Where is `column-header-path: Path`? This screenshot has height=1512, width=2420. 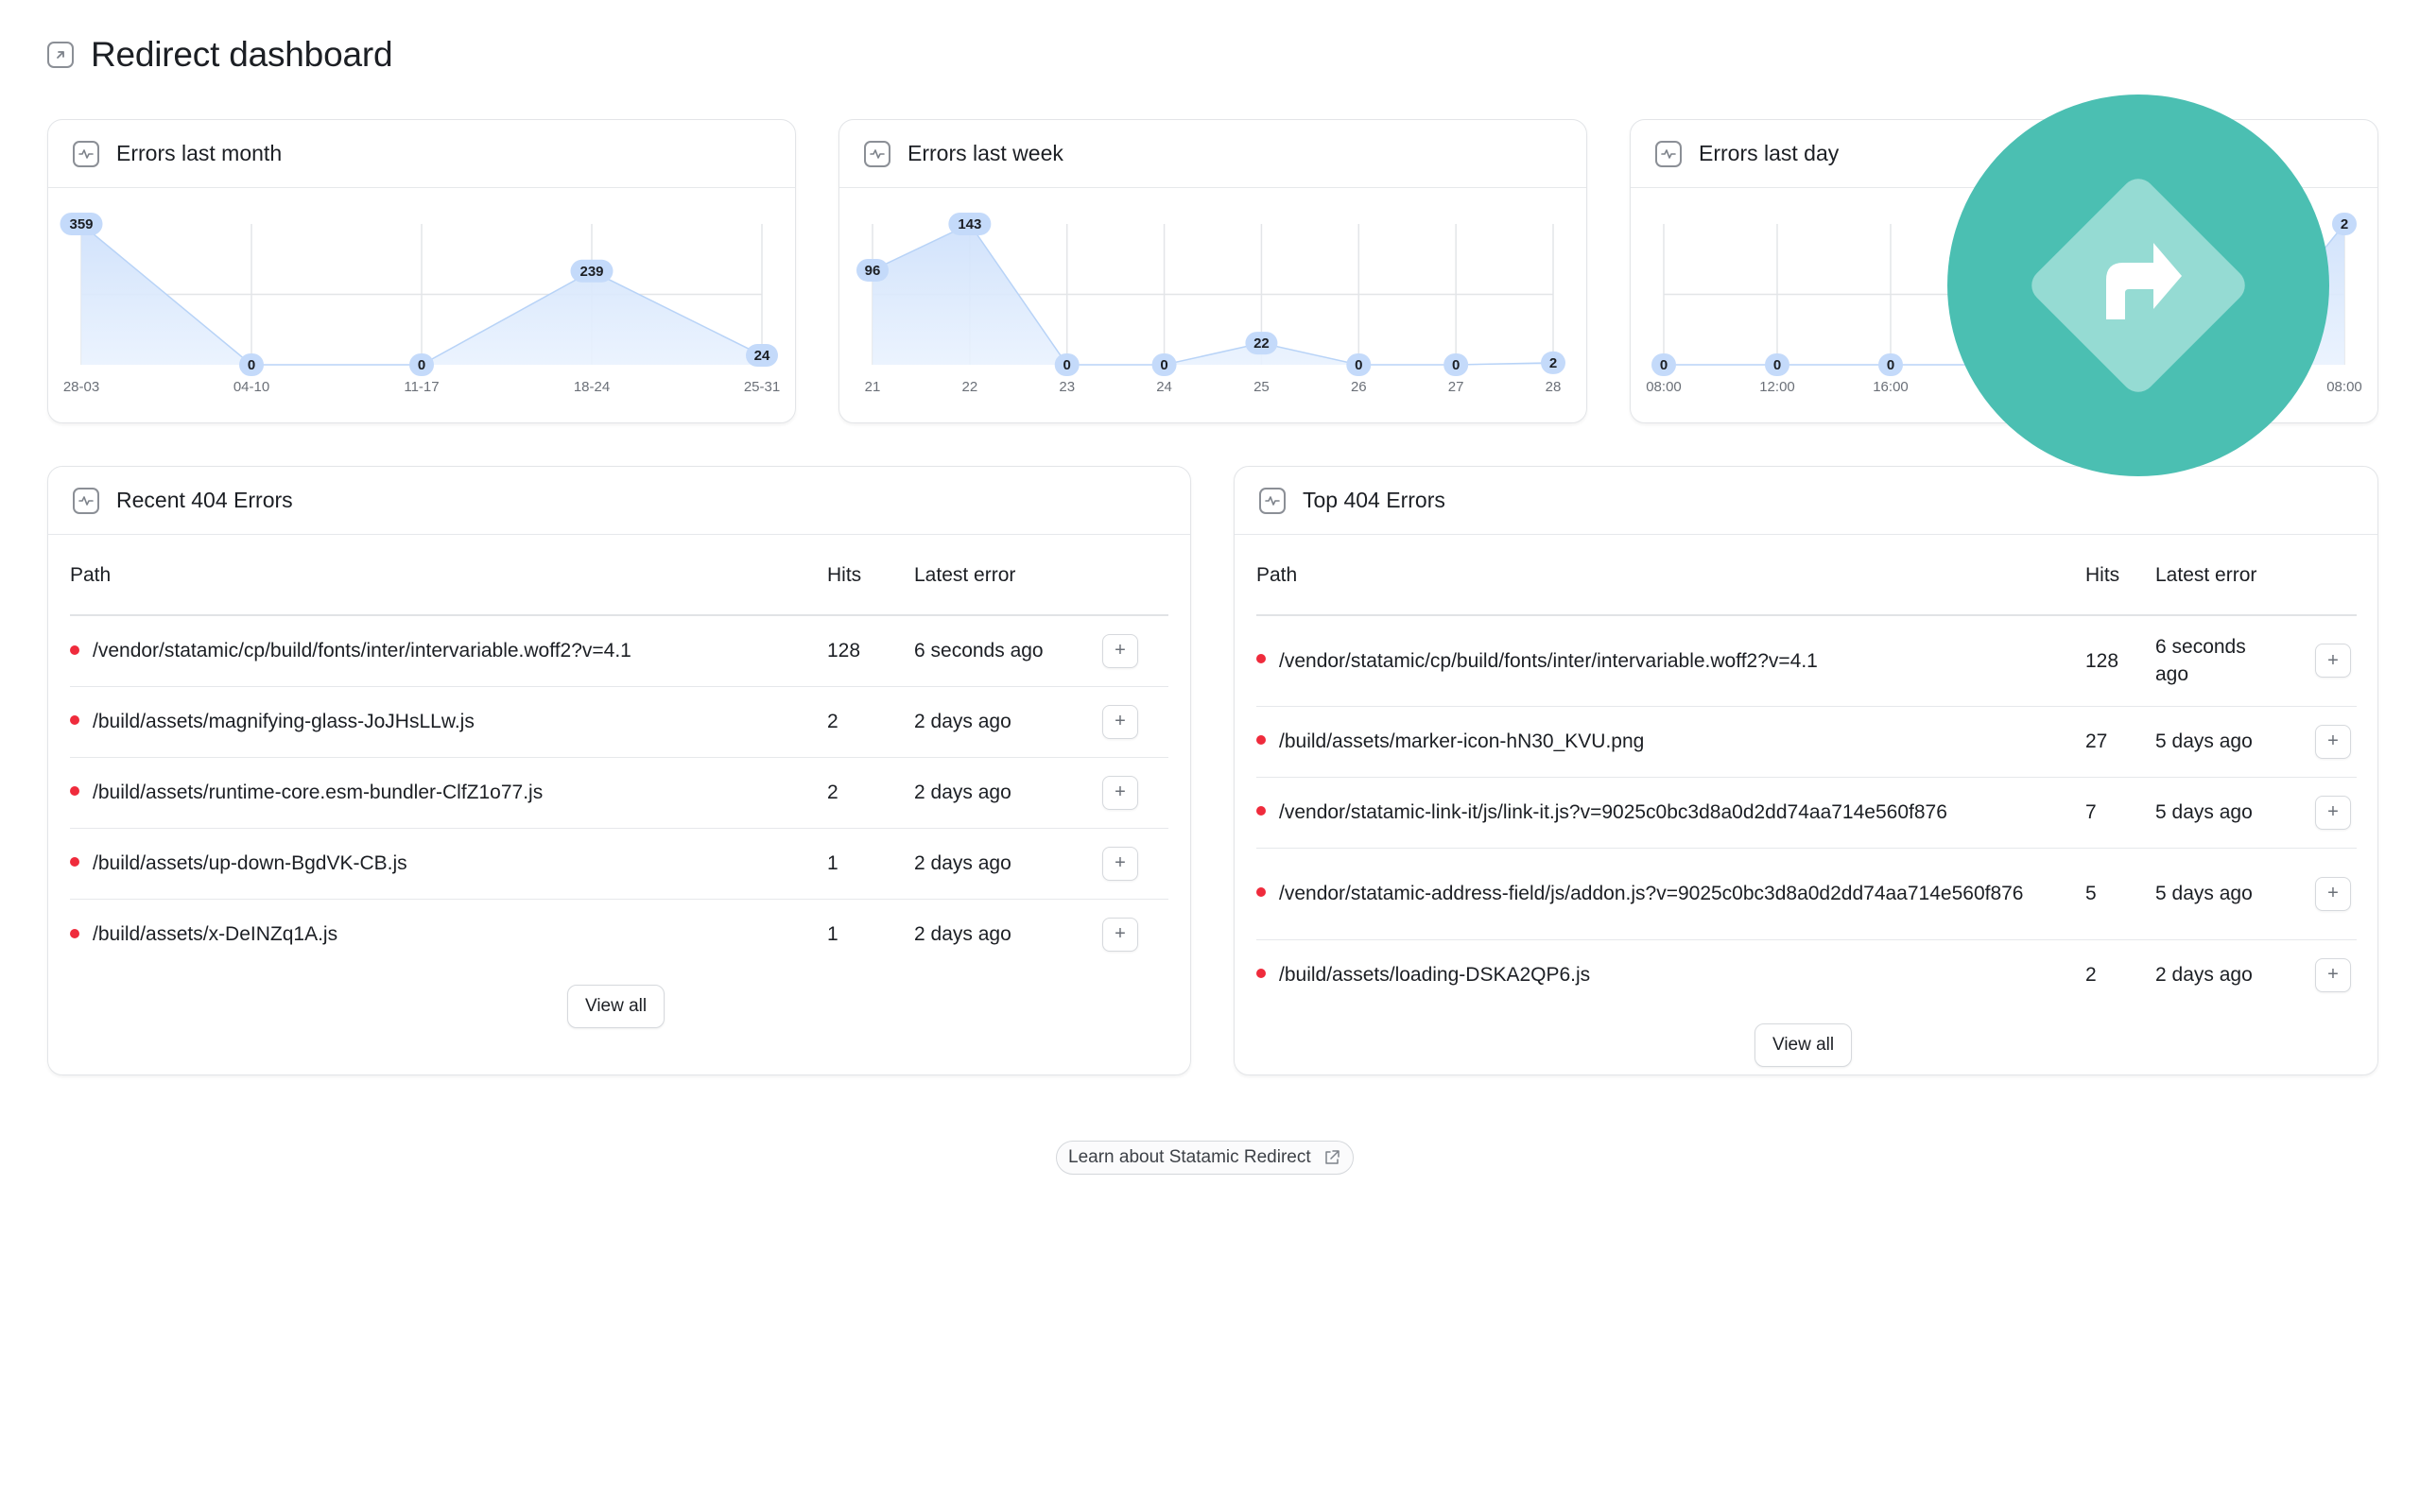
column-header-path: Path is located at coordinates (448, 576).